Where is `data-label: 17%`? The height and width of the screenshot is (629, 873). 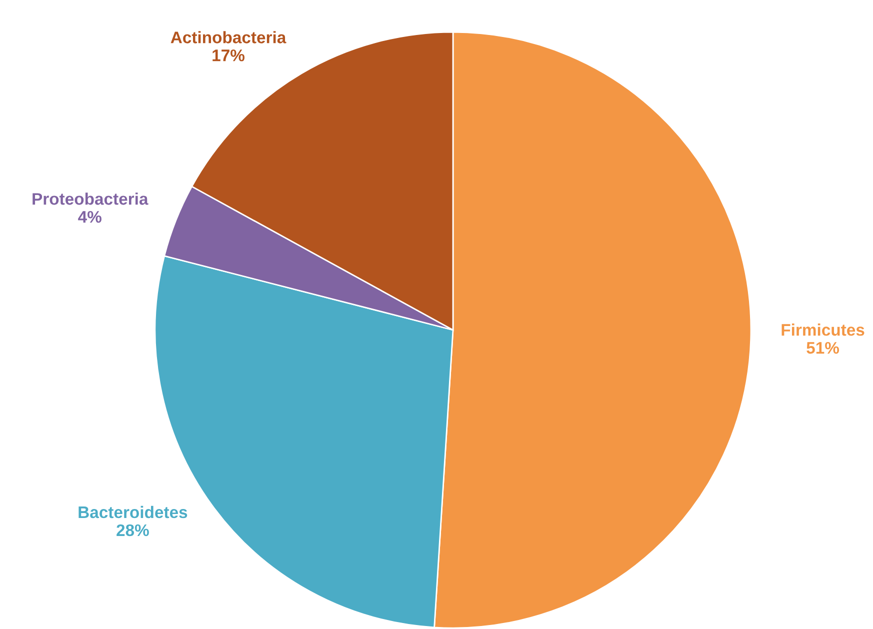
data-label: 17% is located at coordinates (228, 56).